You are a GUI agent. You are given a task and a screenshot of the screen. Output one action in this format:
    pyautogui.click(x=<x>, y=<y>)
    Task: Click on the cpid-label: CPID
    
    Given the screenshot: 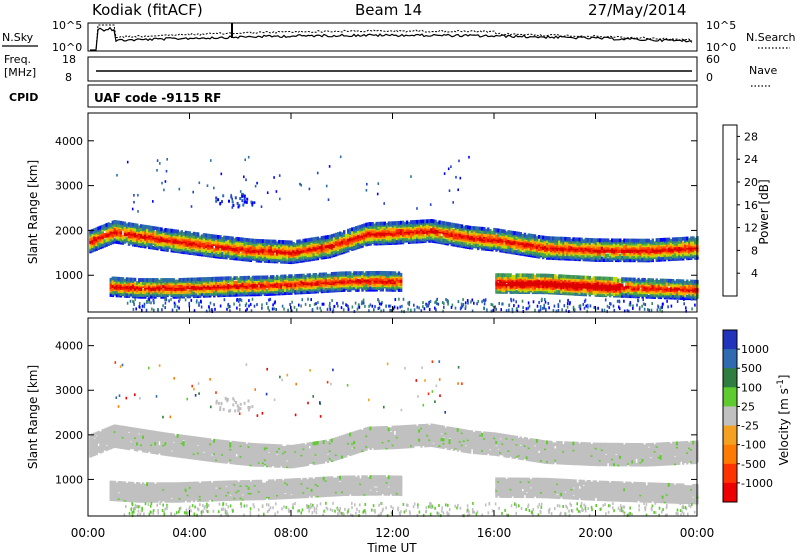 What is the action you would take?
    pyautogui.click(x=23, y=97)
    